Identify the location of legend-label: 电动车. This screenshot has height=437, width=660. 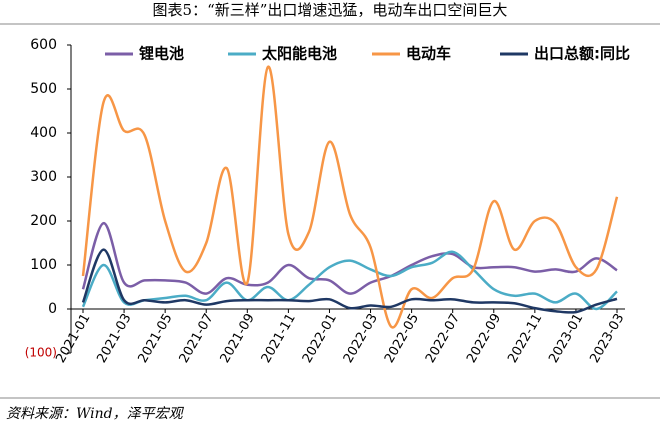
(428, 54).